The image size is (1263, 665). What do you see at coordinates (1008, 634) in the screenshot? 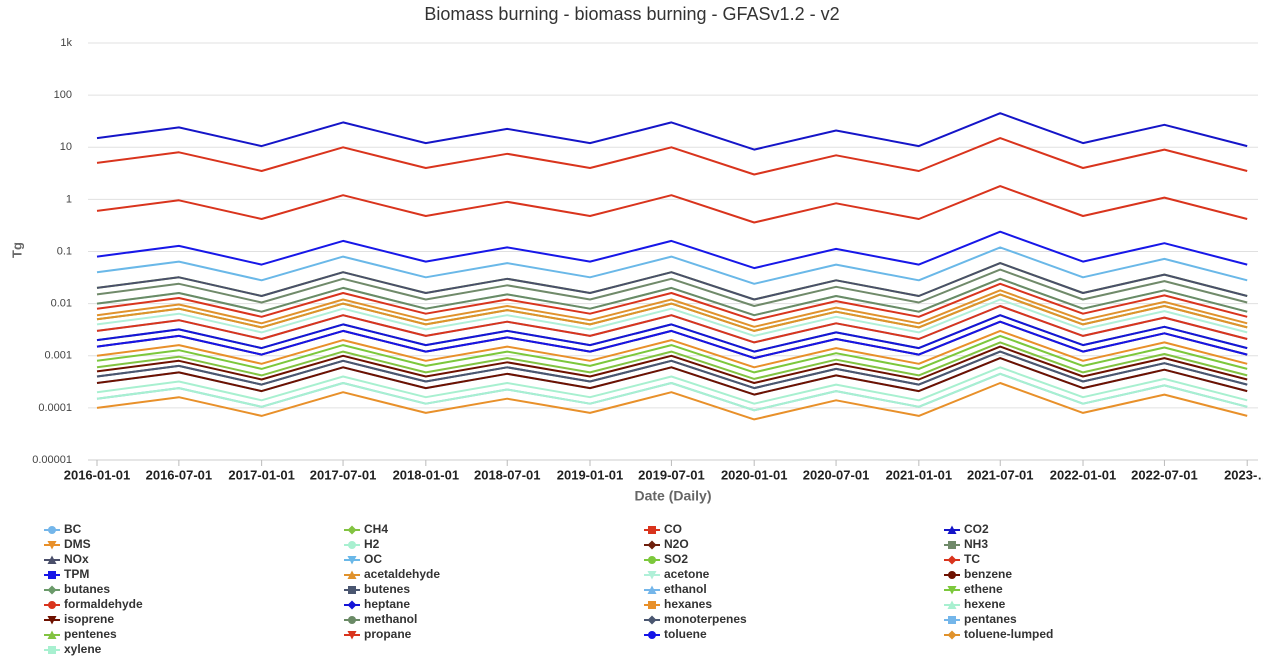
I see `legend-label: toluene-lumped` at bounding box center [1008, 634].